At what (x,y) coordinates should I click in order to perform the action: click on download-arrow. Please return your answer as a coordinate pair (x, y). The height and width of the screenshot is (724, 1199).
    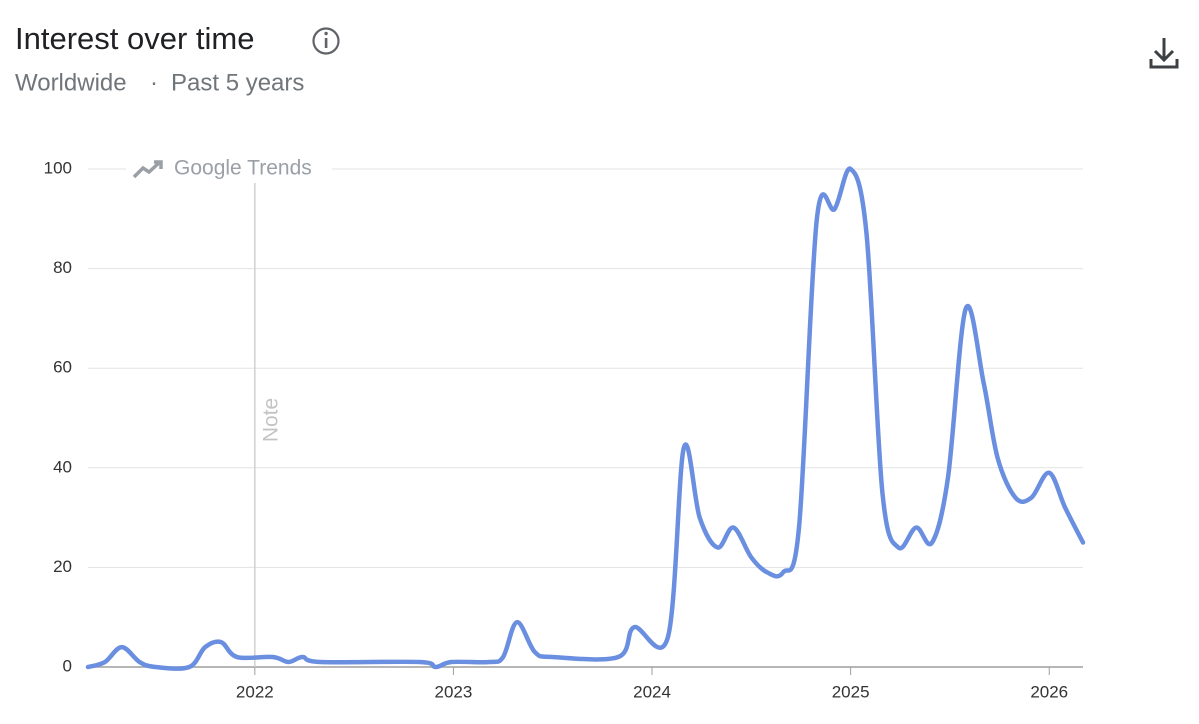
    Looking at the image, I should click on (1164, 50).